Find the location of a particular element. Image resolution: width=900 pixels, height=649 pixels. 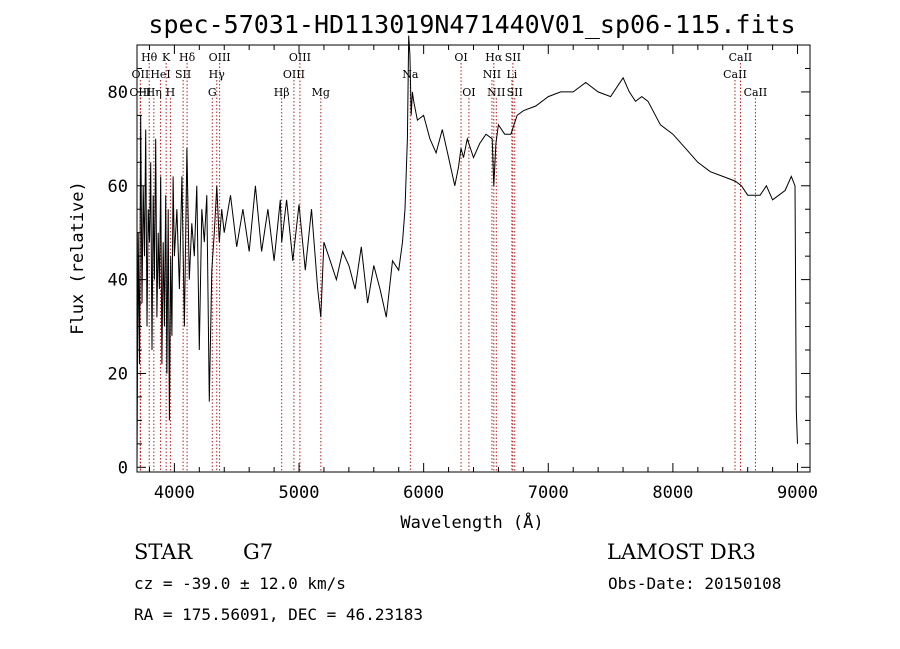

object-class: STAR is located at coordinates (163, 552).